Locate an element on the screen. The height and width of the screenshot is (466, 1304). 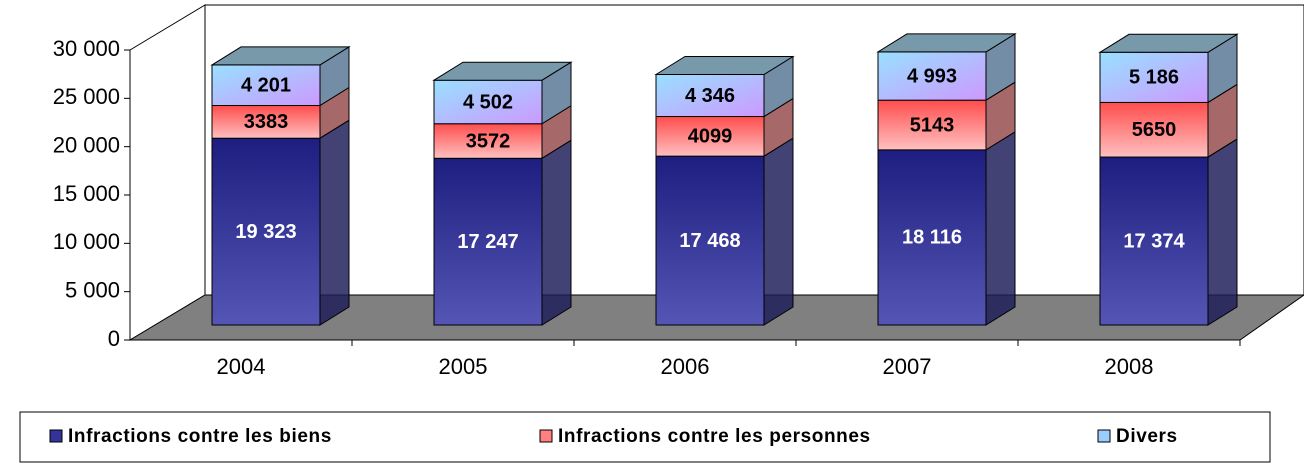
y-tick-label: 20 000 is located at coordinates (86, 144).